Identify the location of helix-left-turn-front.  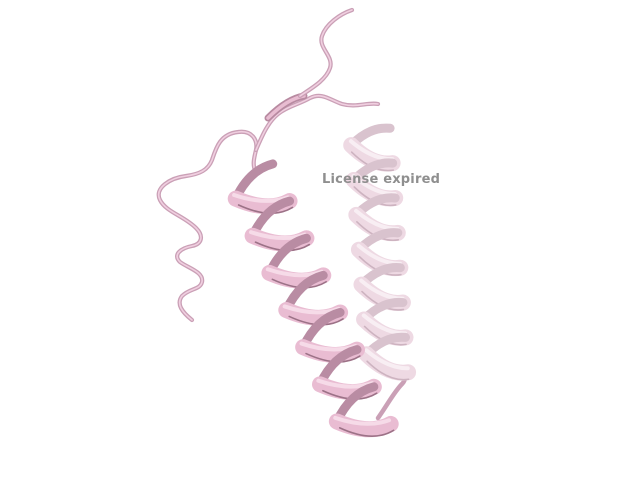
(363, 425).